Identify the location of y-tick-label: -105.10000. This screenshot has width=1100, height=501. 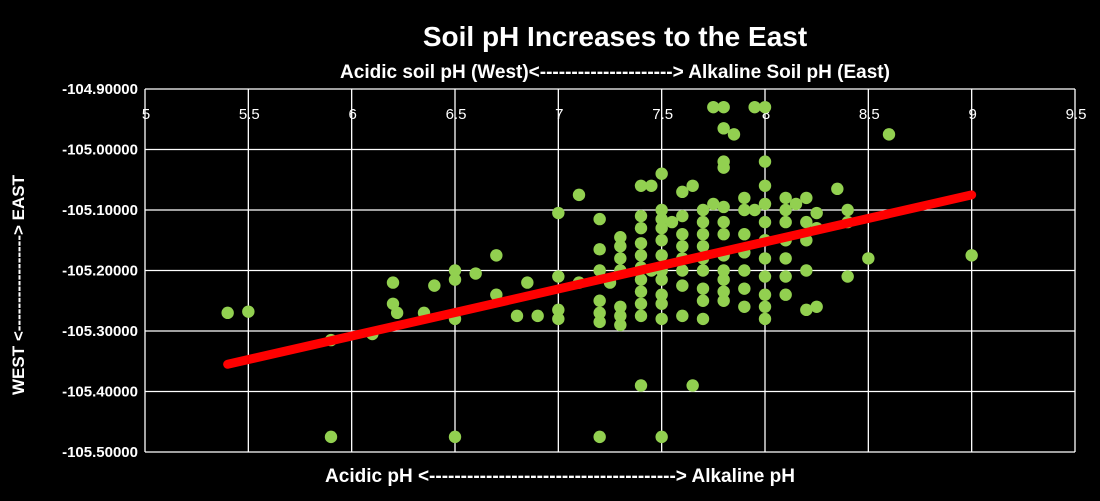
(100, 210).